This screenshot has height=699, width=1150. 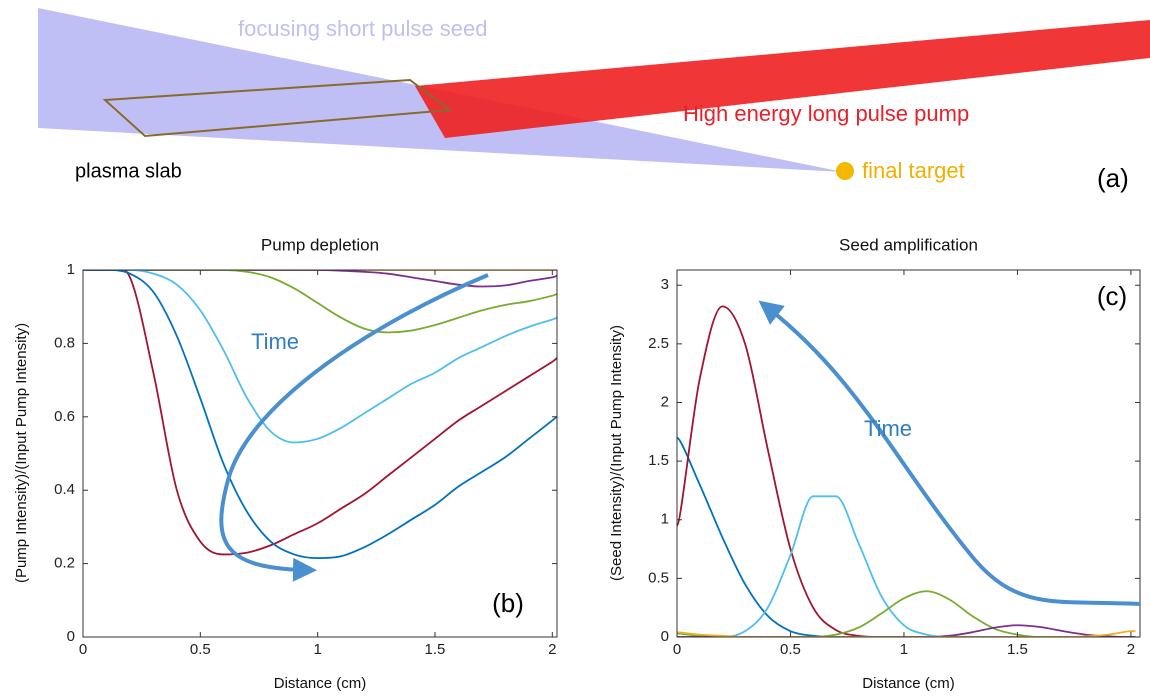 I want to click on seed-label: focusing short pulse seed, so click(x=363, y=28).